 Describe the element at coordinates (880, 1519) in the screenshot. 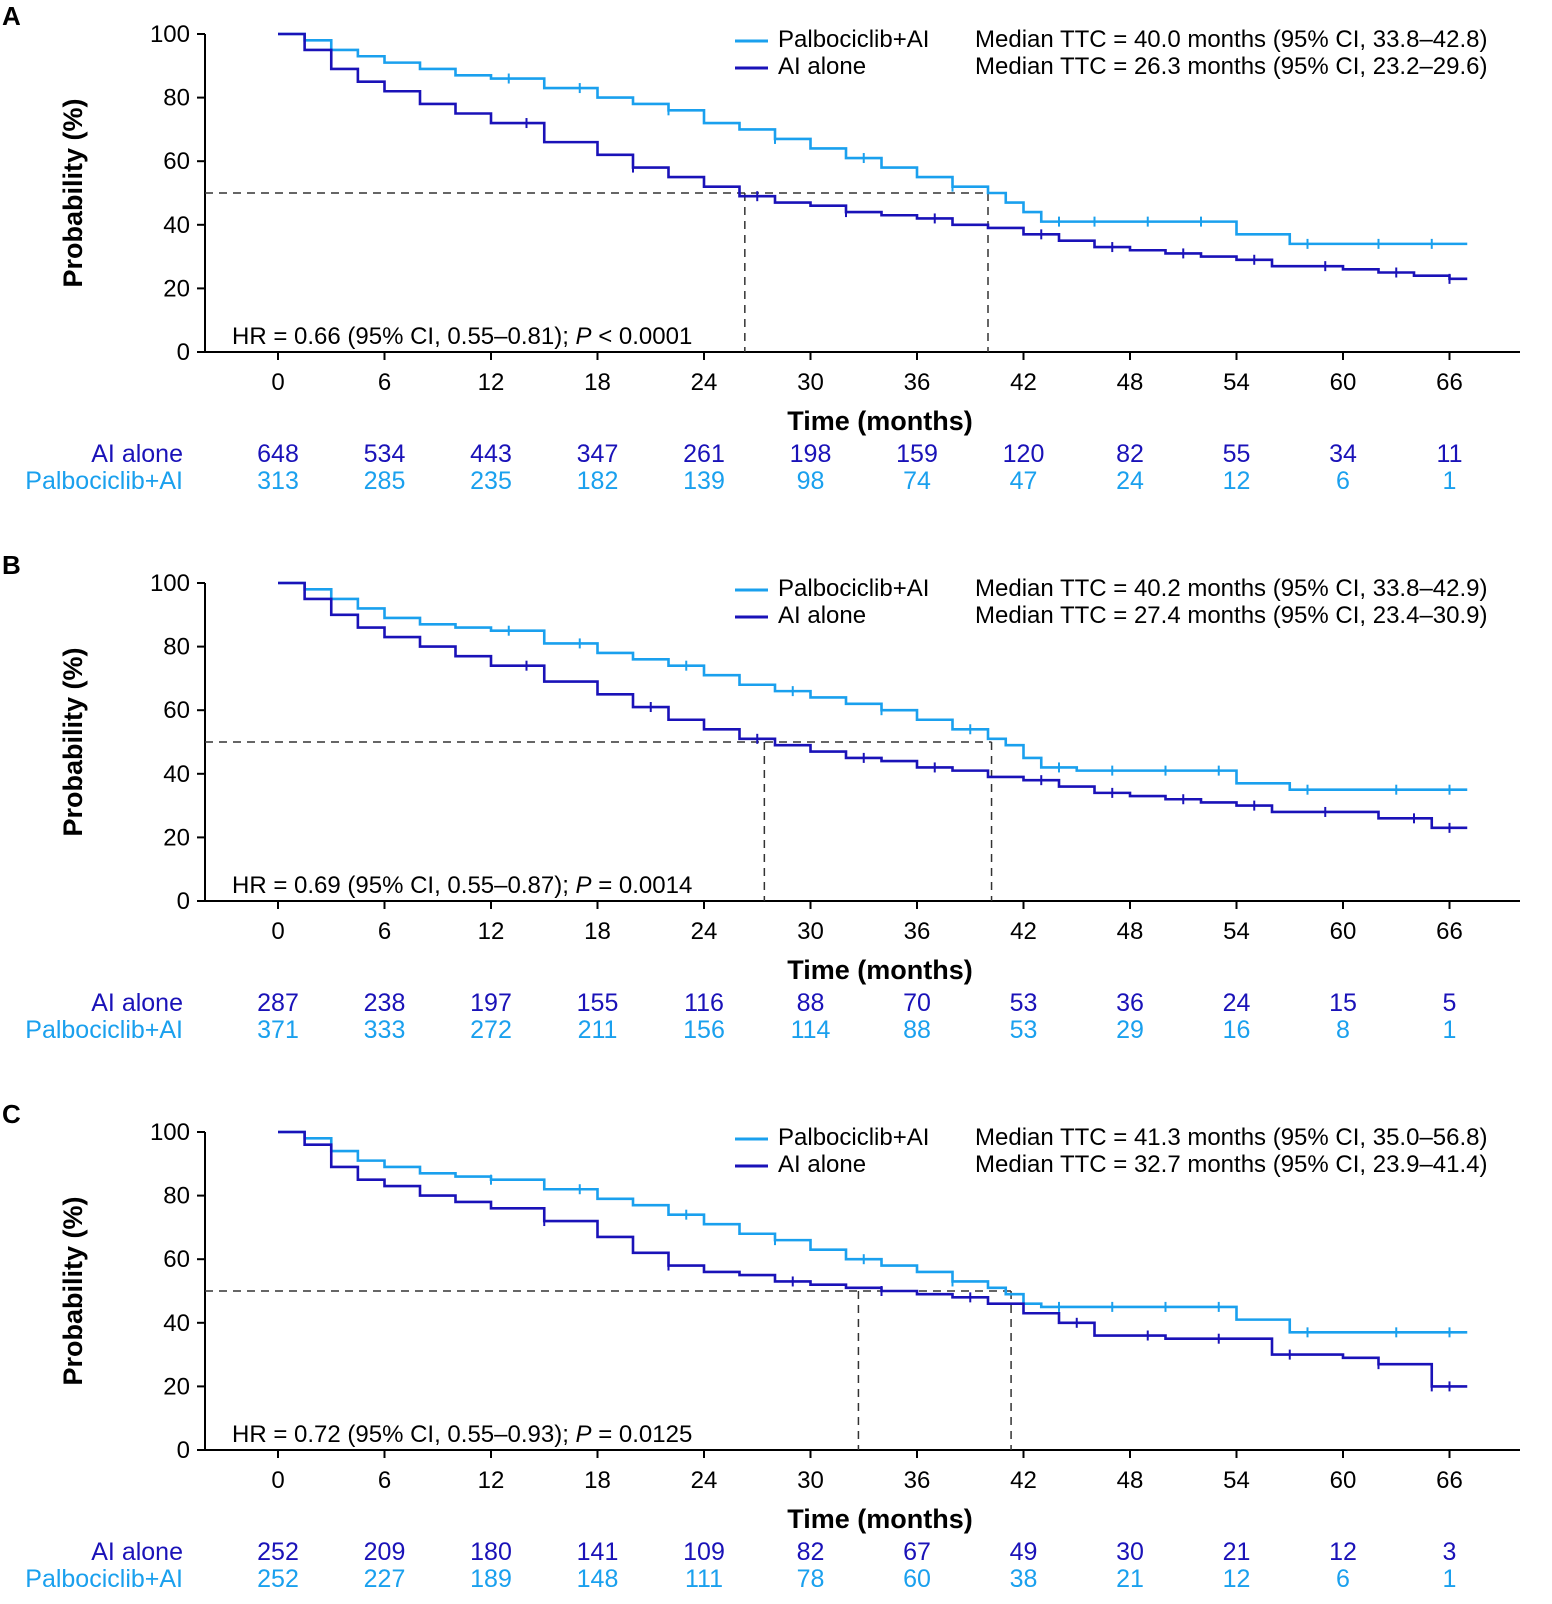

I see `x-axis-label: Time (months)` at that location.